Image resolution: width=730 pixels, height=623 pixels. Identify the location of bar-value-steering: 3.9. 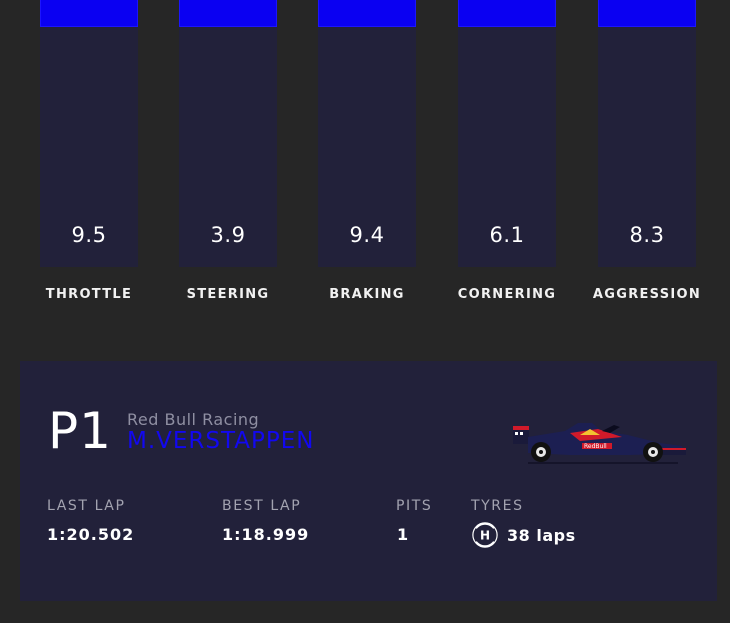
(228, 235).